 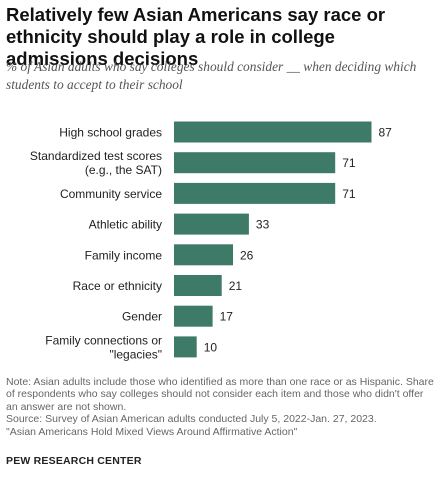 I want to click on value-label: 87, so click(x=386, y=133).